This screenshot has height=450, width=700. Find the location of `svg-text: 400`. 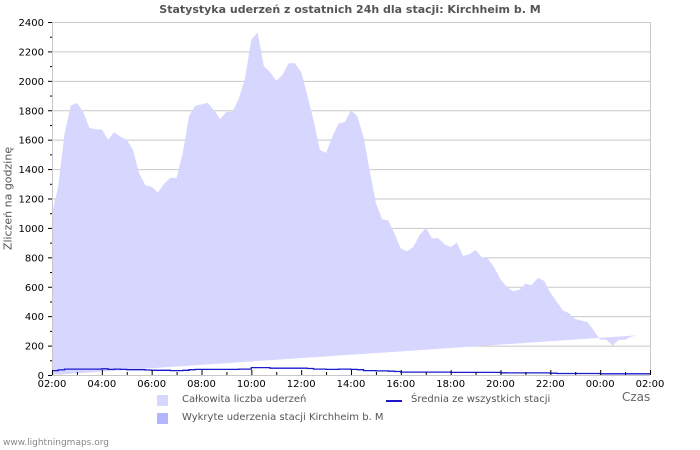

svg-text: 400 is located at coordinates (34, 317).